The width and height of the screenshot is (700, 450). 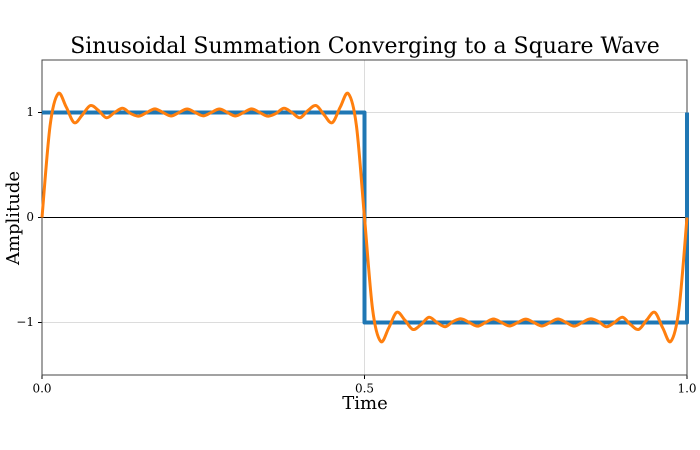 I want to click on x-tick-label: 1.0, so click(x=686, y=389).